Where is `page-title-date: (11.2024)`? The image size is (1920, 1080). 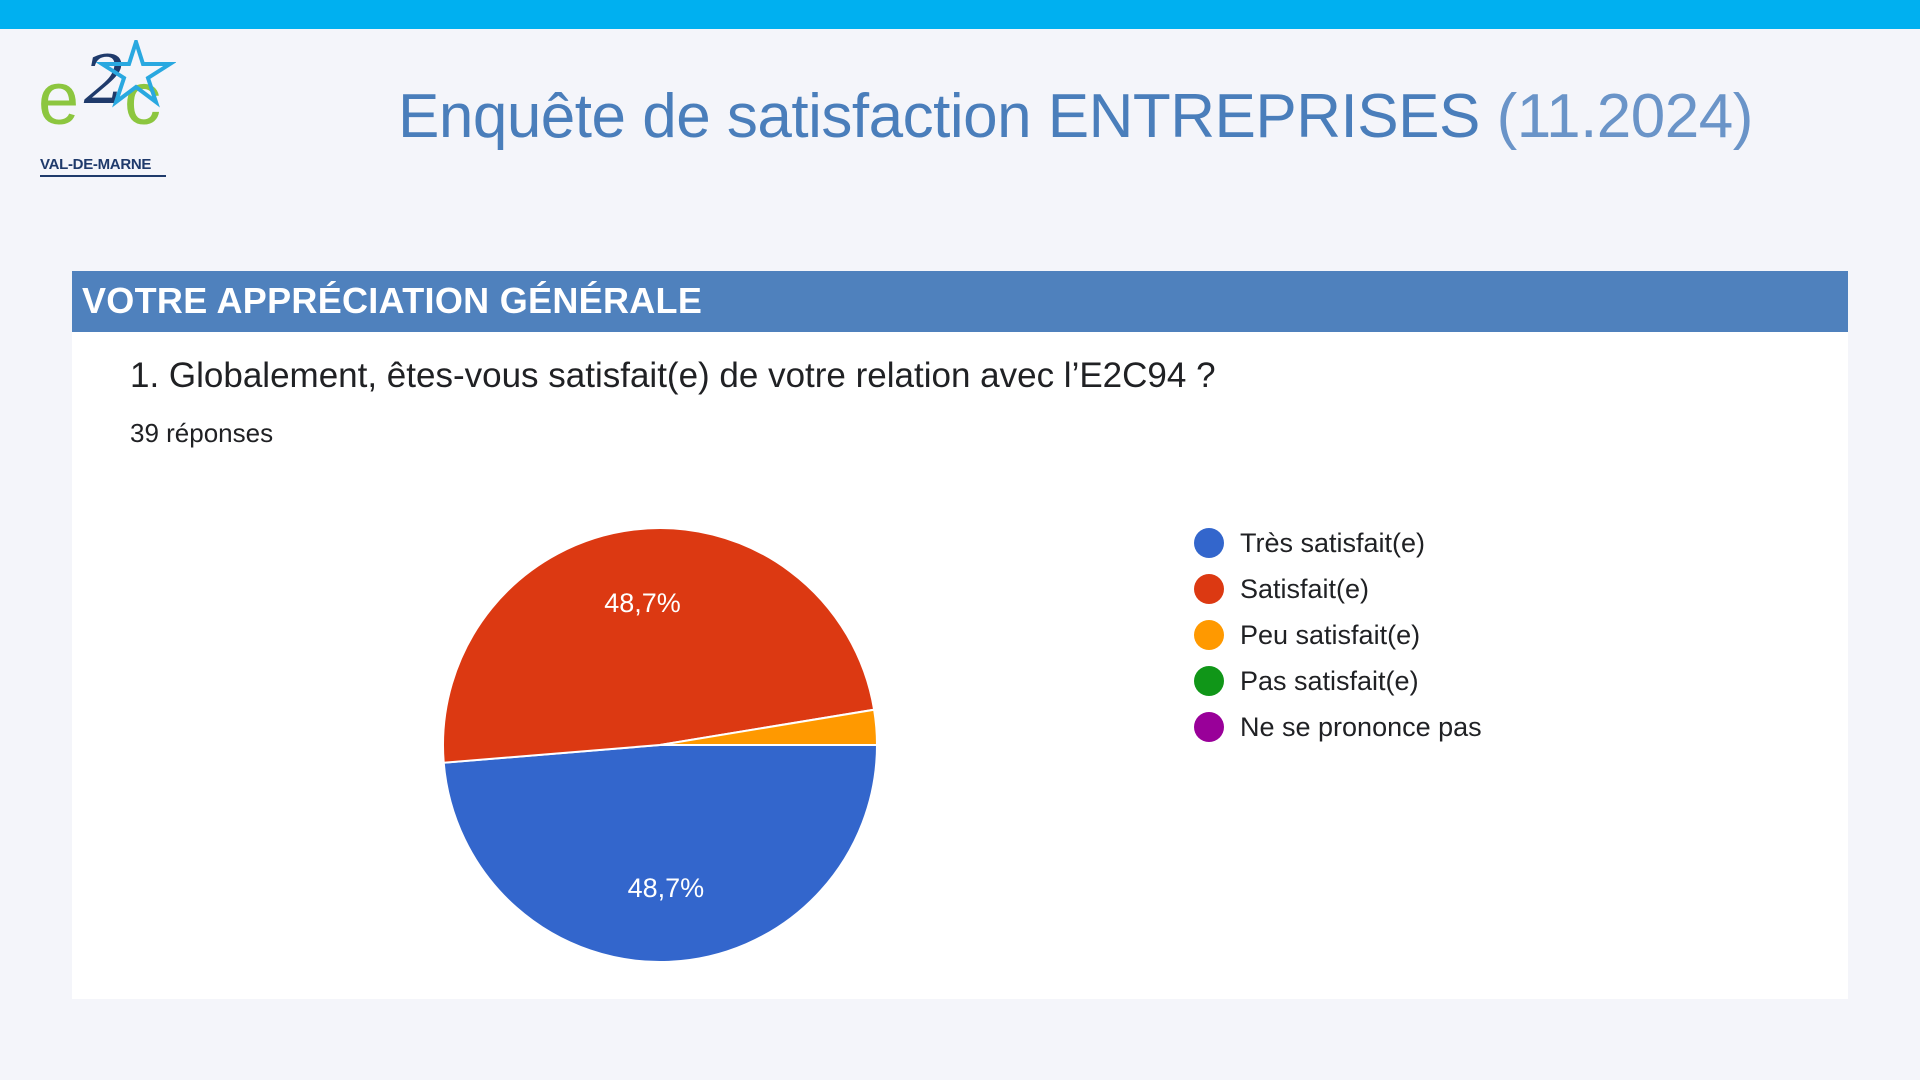 page-title-date: (11.2024) is located at coordinates (1625, 116).